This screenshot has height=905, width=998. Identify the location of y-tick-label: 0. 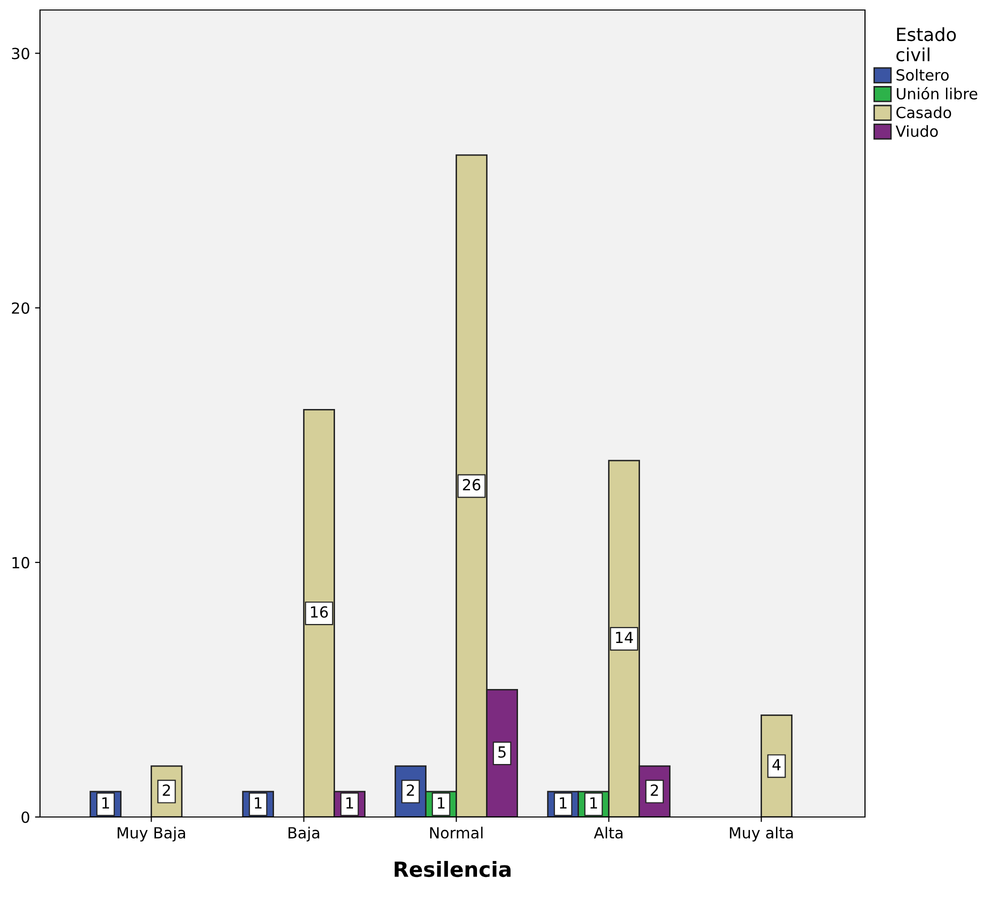
(26, 817).